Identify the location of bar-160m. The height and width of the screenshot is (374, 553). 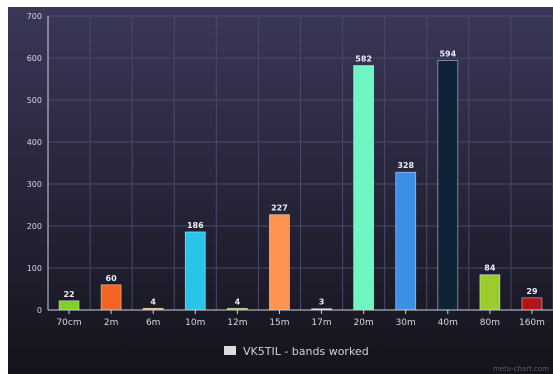
(532, 304).